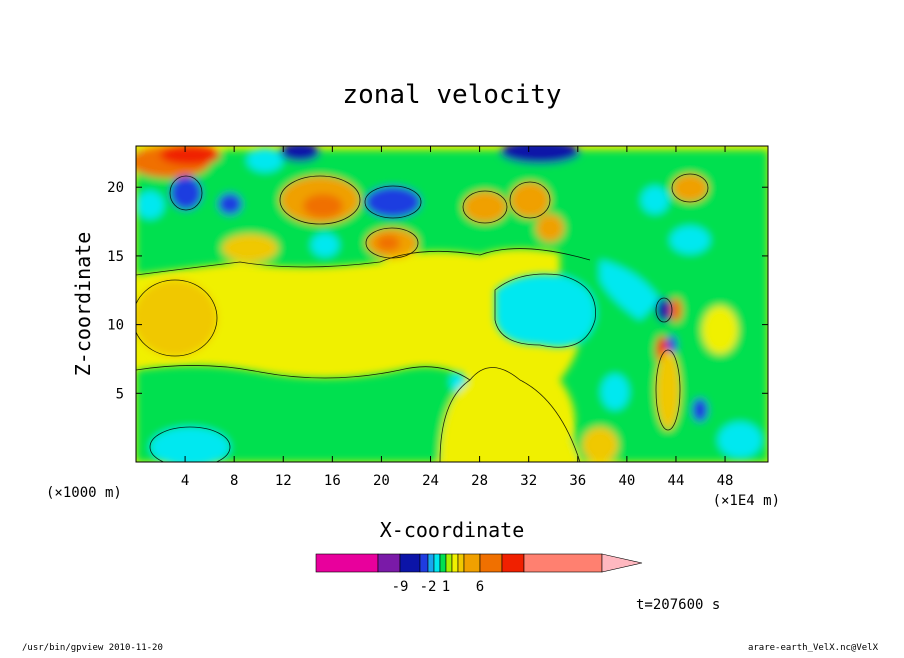  I want to click on x-tick-label: 20, so click(381, 481).